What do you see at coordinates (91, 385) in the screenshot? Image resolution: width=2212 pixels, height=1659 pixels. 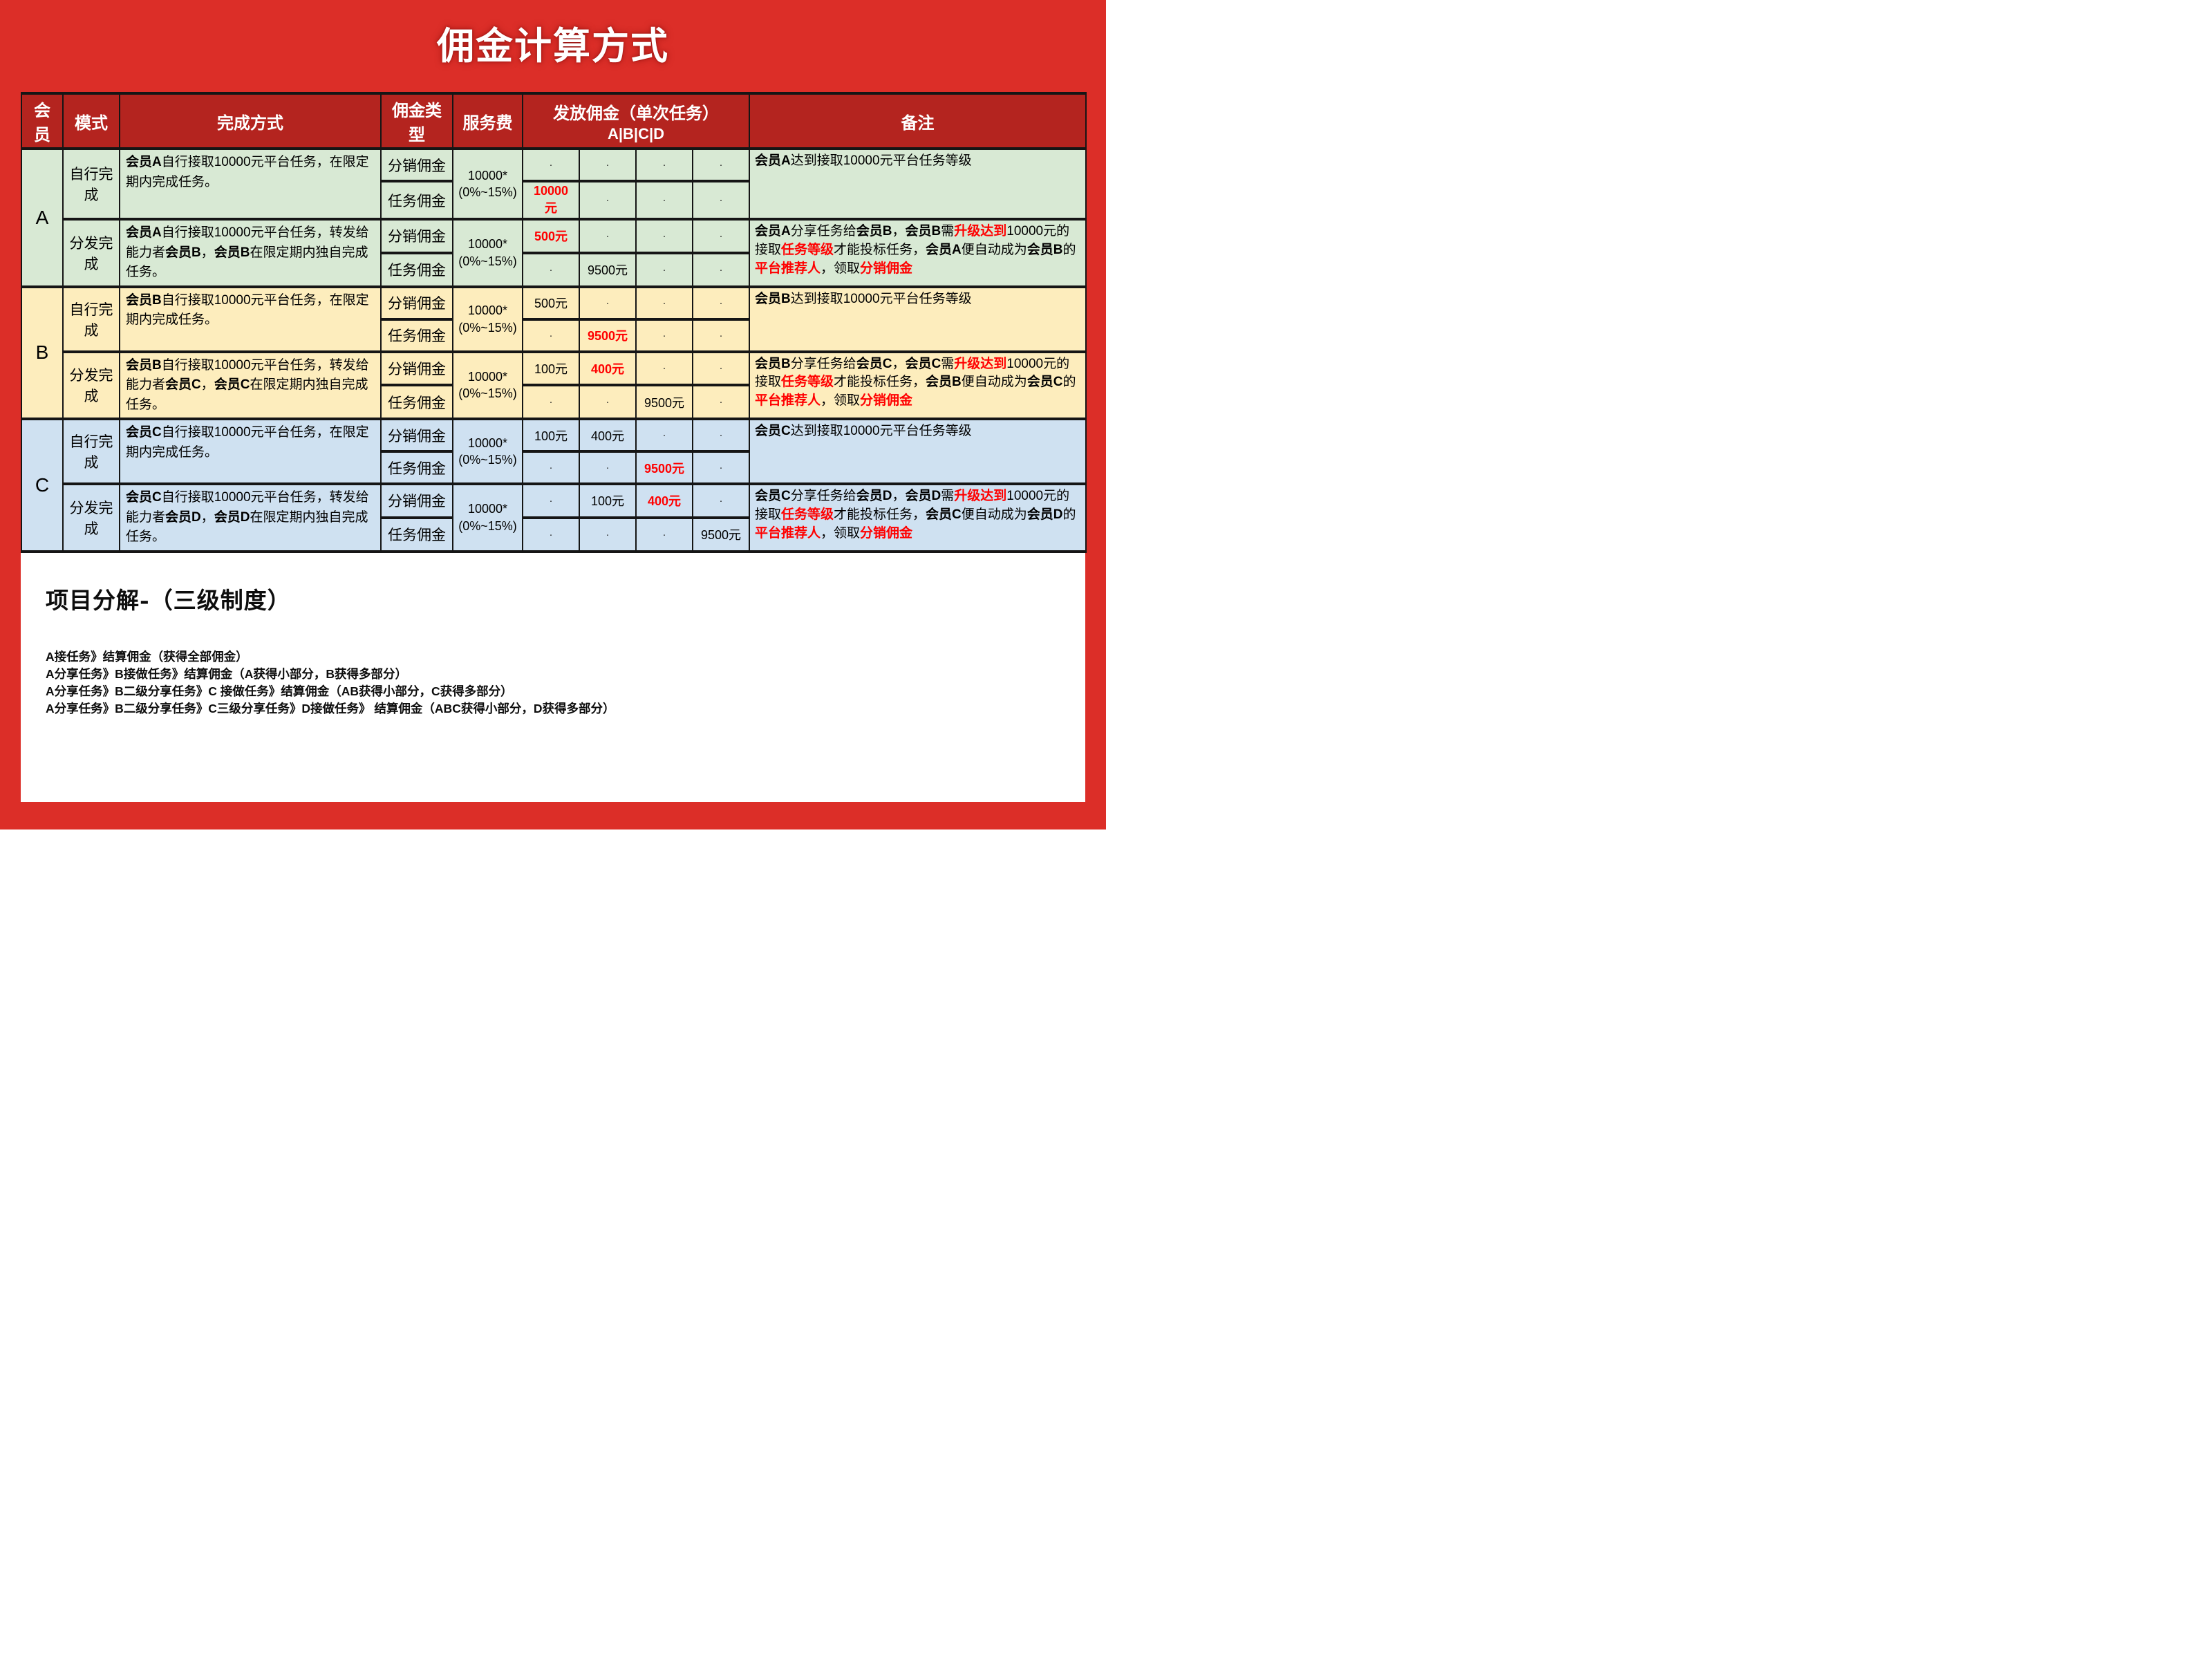 I see `mode-cell: 分发完成` at bounding box center [91, 385].